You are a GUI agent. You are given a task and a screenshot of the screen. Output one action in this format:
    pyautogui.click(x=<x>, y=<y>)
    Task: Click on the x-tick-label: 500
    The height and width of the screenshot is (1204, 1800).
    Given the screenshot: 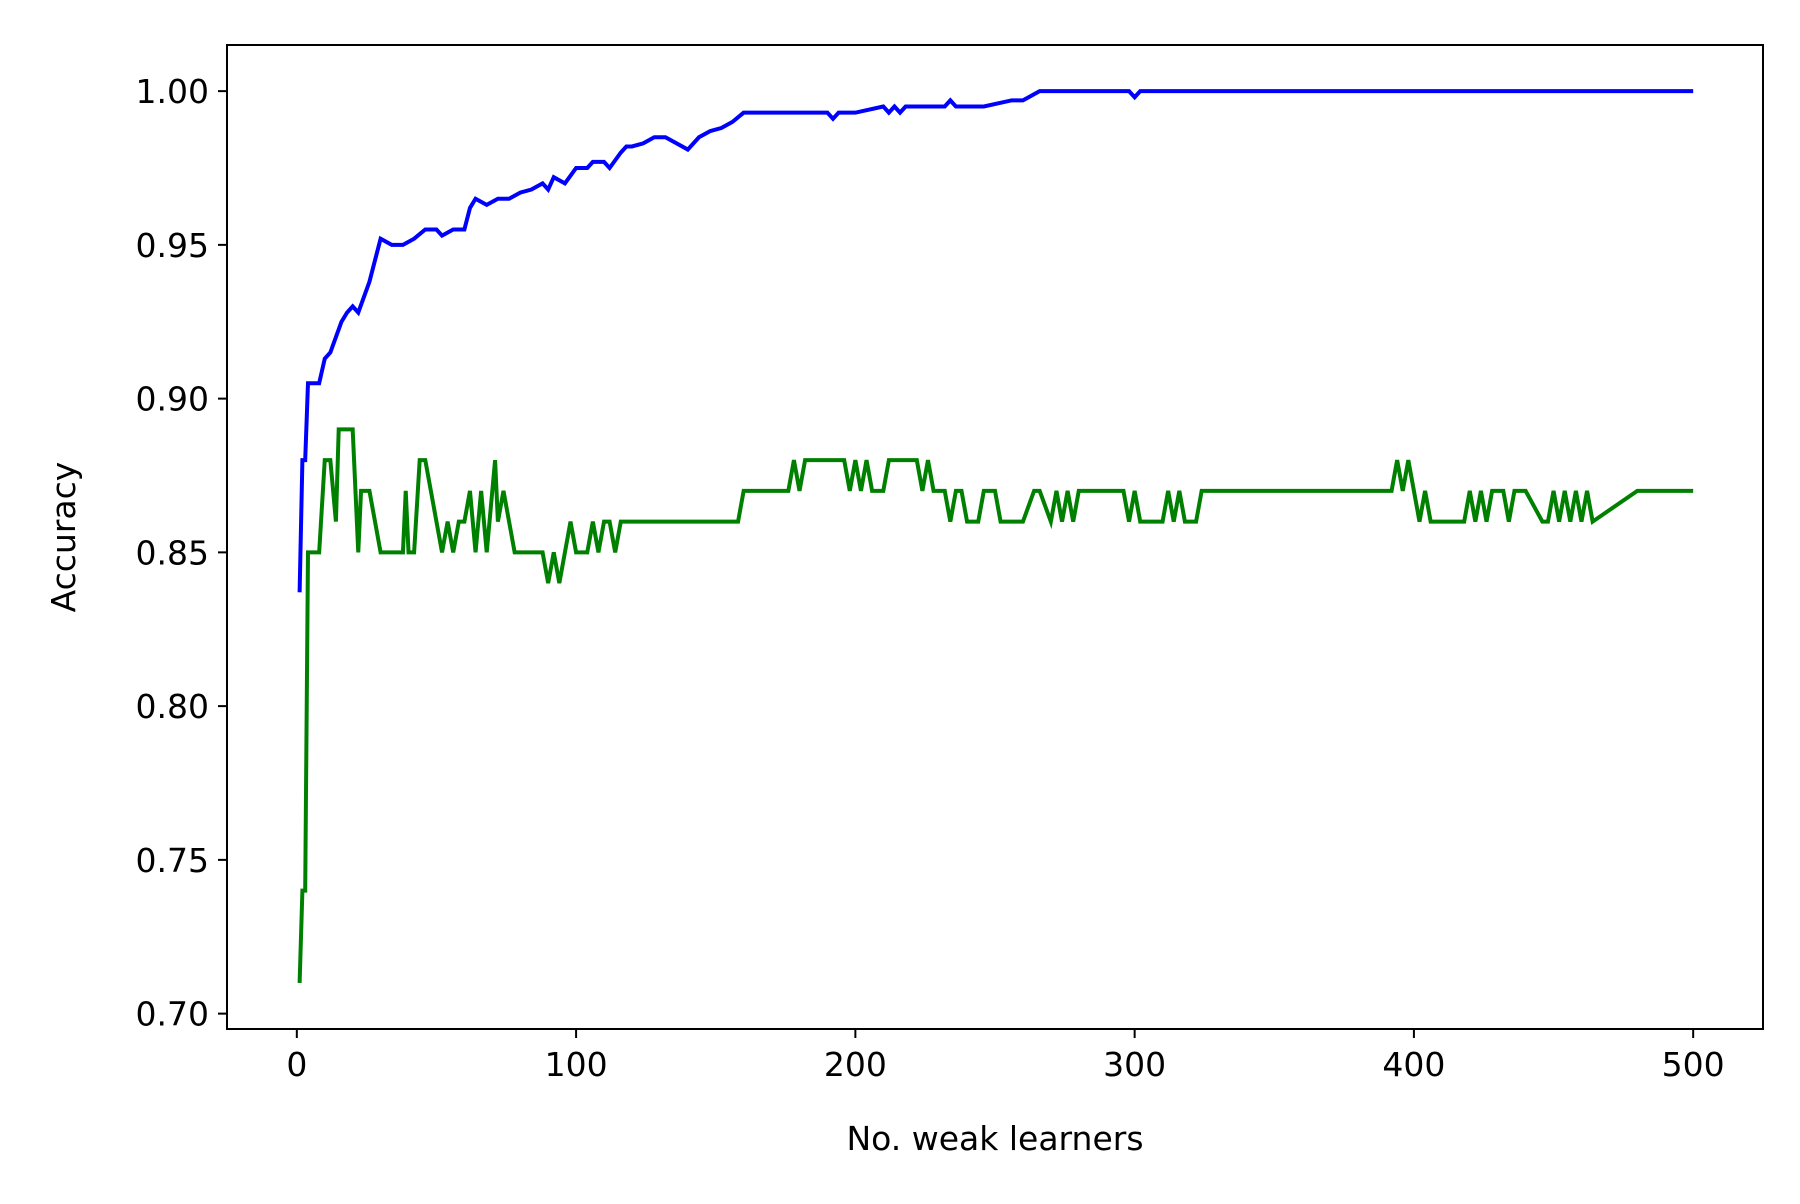 What is the action you would take?
    pyautogui.click(x=1693, y=1064)
    